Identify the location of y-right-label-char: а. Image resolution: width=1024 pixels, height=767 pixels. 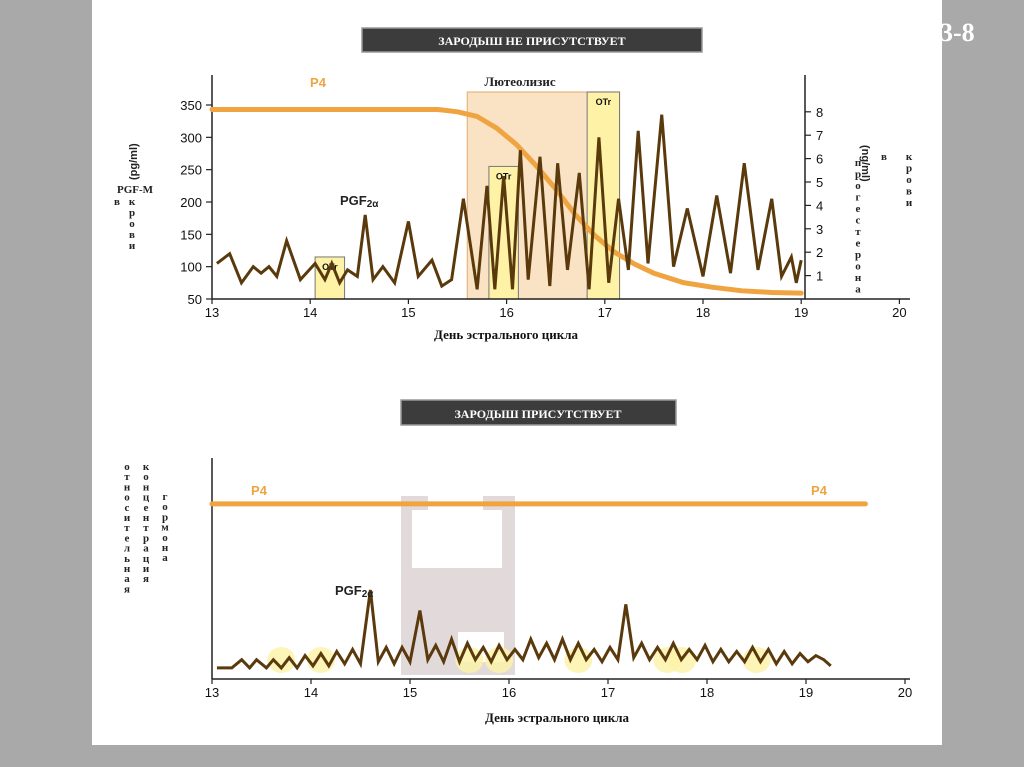
(858, 290).